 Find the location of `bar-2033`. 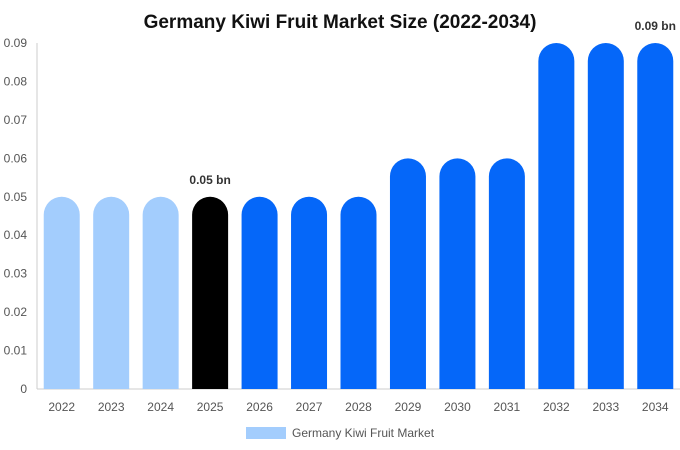

bar-2033 is located at coordinates (605, 216).